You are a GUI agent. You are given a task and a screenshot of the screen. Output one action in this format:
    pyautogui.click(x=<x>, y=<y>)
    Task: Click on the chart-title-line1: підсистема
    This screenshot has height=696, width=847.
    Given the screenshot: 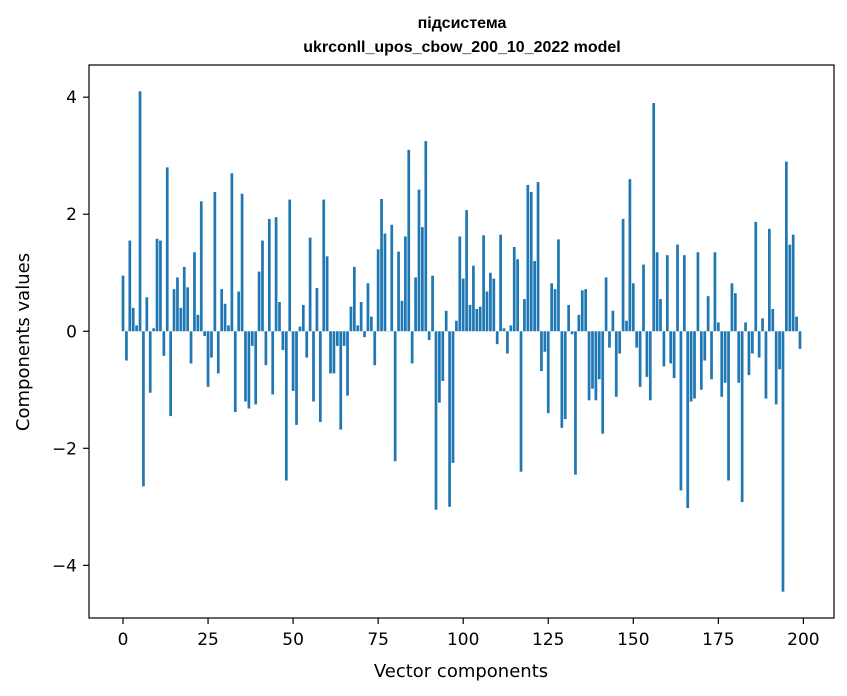 What is the action you would take?
    pyautogui.click(x=462, y=23)
    